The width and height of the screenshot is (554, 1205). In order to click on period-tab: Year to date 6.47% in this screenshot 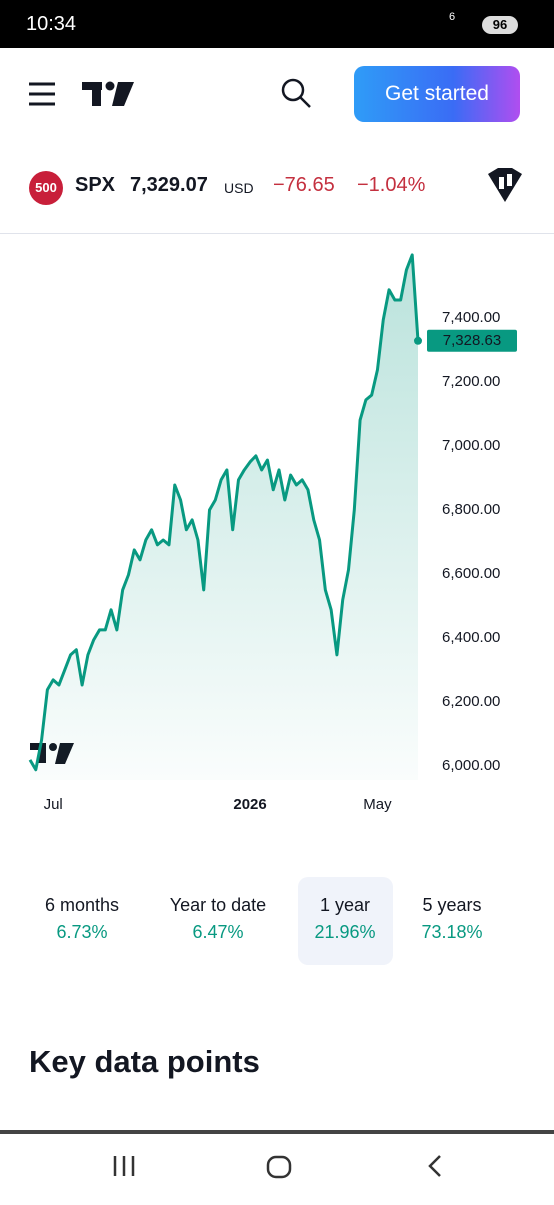, I will do `click(218, 919)`.